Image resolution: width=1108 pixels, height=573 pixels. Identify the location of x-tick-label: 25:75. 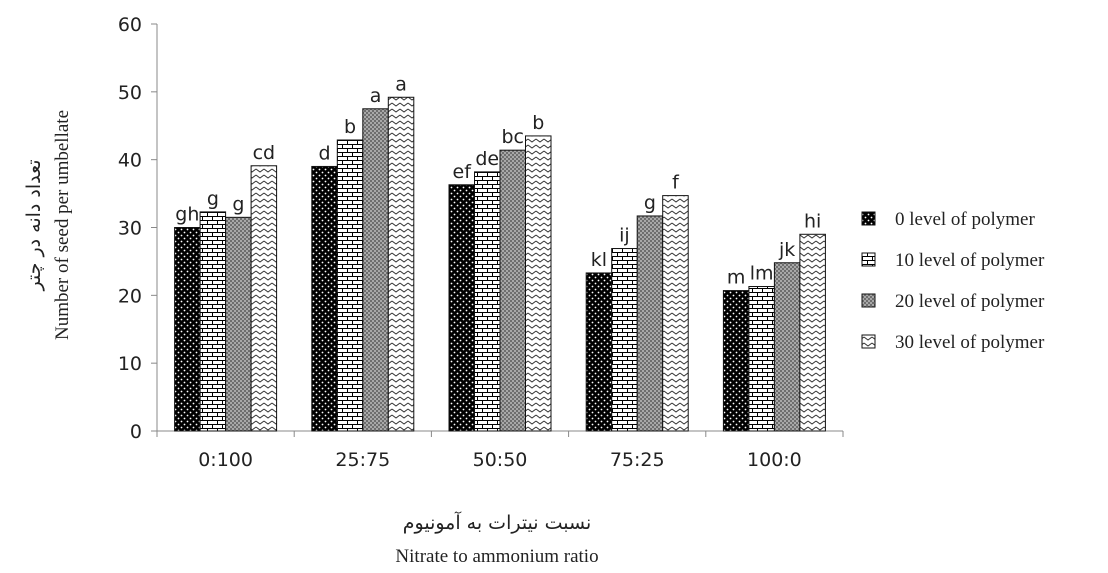
(362, 460).